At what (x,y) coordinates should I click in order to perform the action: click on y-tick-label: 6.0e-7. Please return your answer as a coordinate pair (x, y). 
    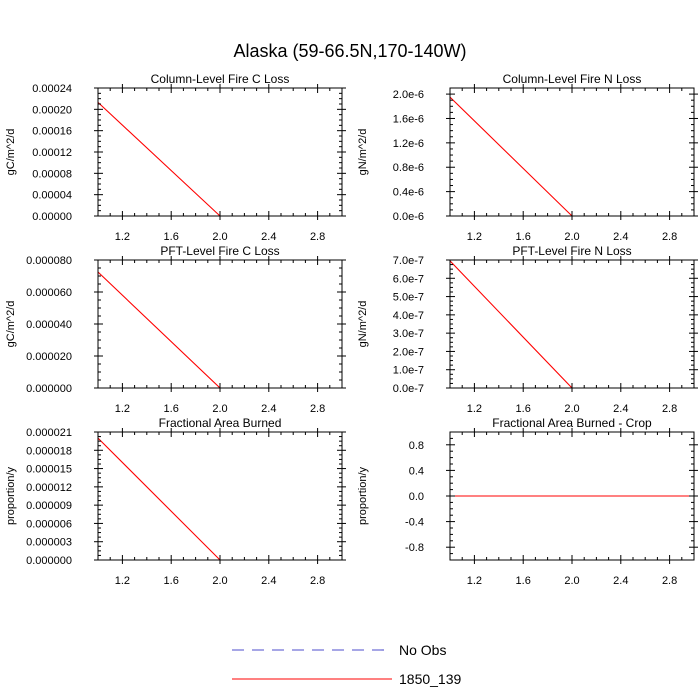
    Looking at the image, I should click on (408, 279).